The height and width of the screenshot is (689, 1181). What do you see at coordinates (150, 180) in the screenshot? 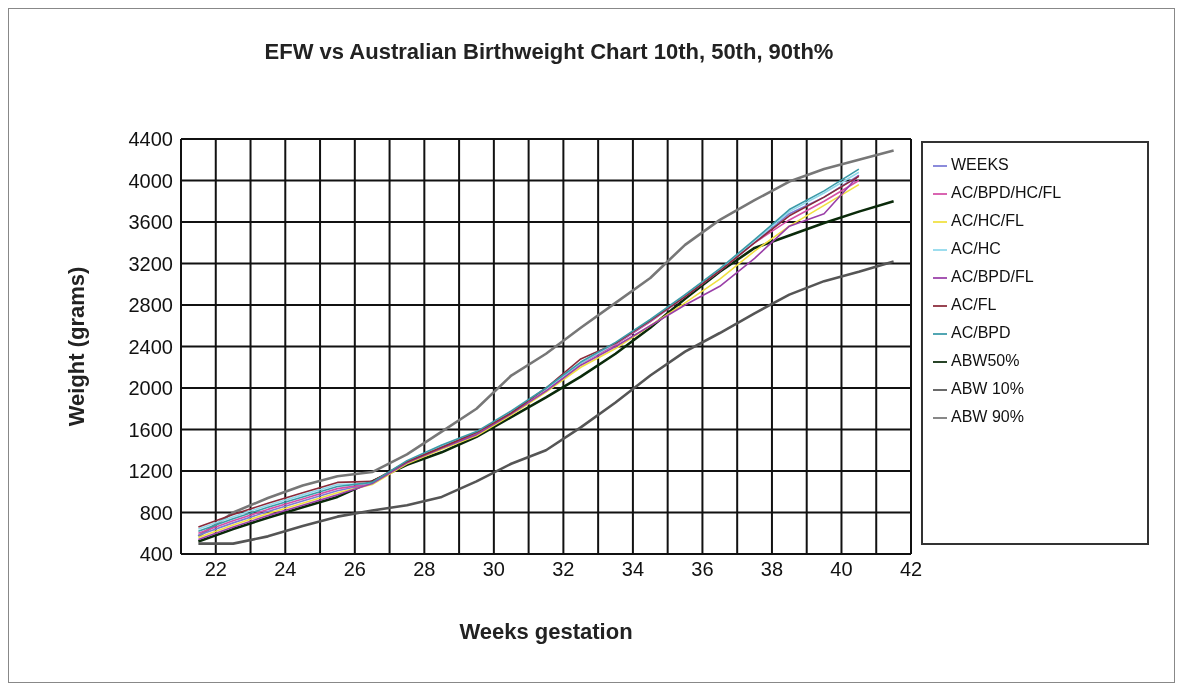
I see `y-tick-label: 4000` at bounding box center [150, 180].